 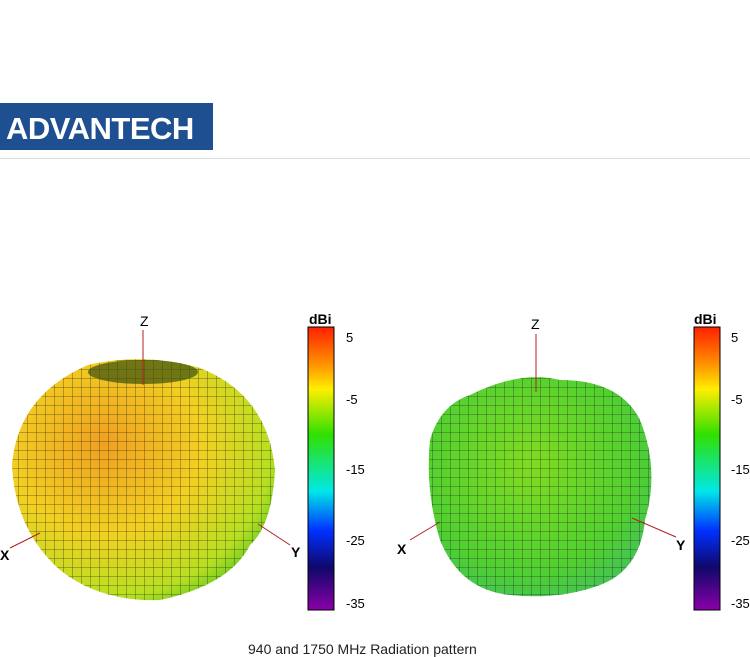 What do you see at coordinates (362, 649) in the screenshot?
I see `figure-caption: 940 and 1750 MHz Radiation pattern` at bounding box center [362, 649].